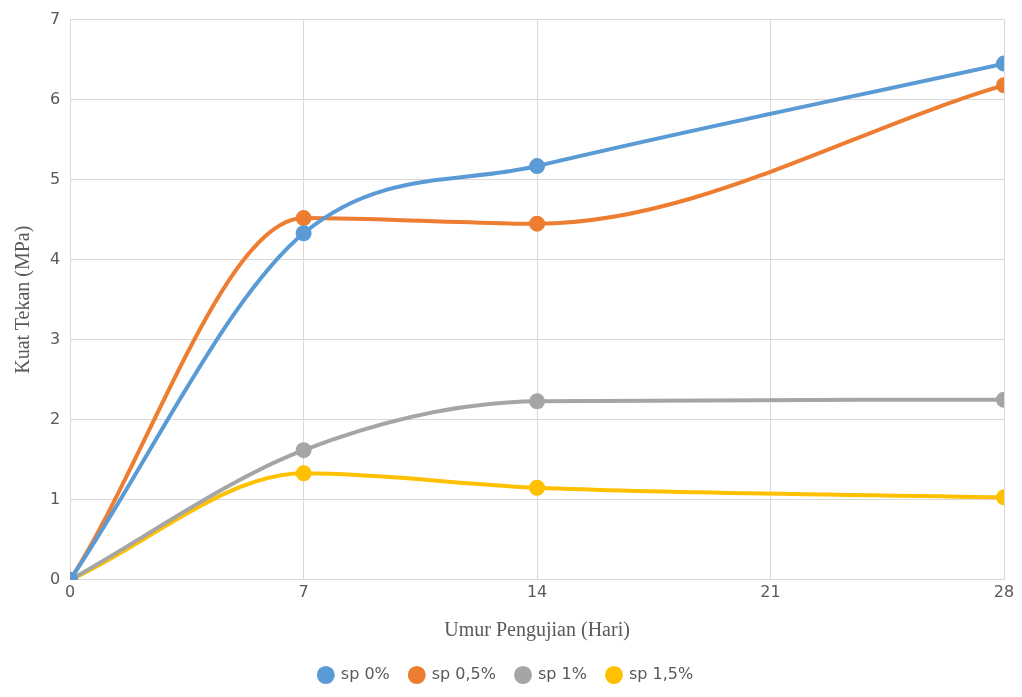 This screenshot has width=1022, height=697. What do you see at coordinates (55, 98) in the screenshot?
I see `y-tick-label: 6` at bounding box center [55, 98].